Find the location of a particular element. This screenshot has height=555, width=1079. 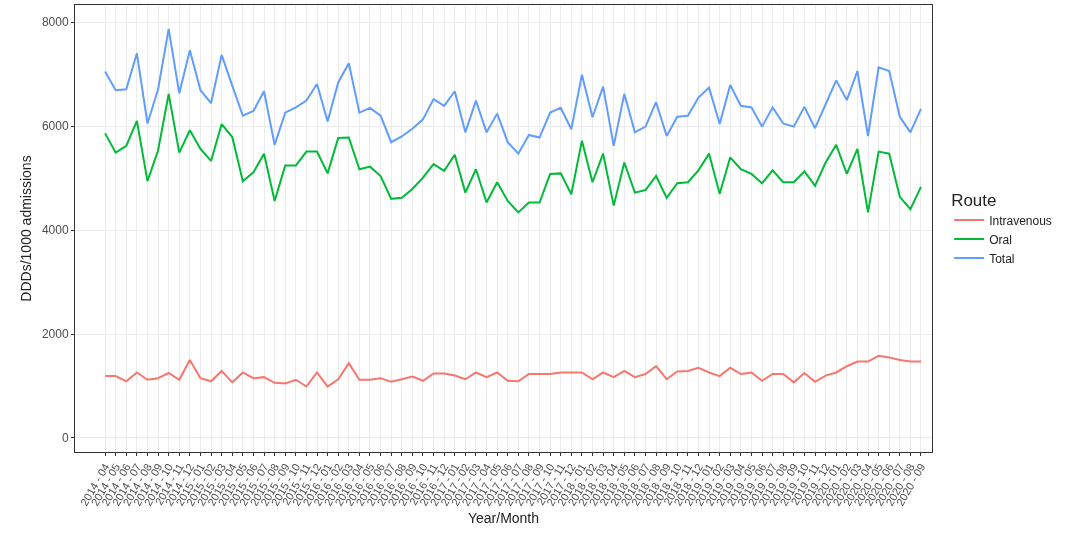

y-tick-label: 8000 is located at coordinates (55, 22).